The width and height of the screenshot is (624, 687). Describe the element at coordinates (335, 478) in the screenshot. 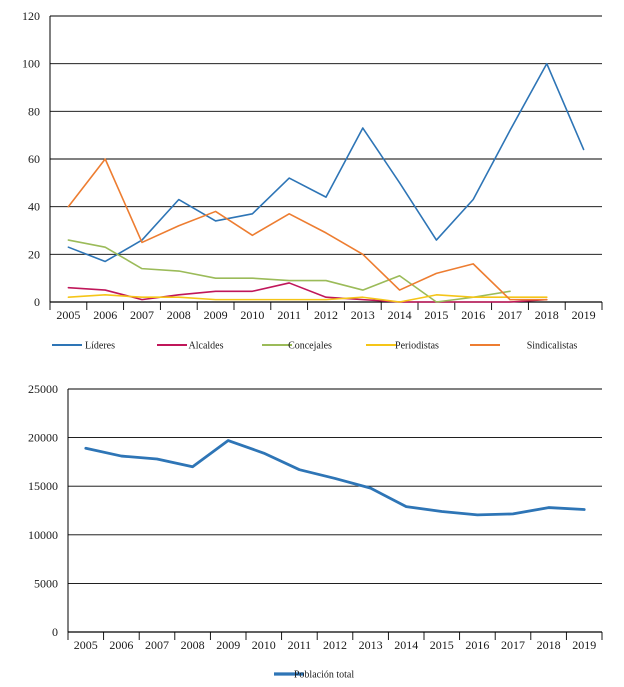

I see `series-line-poblacion-total` at that location.